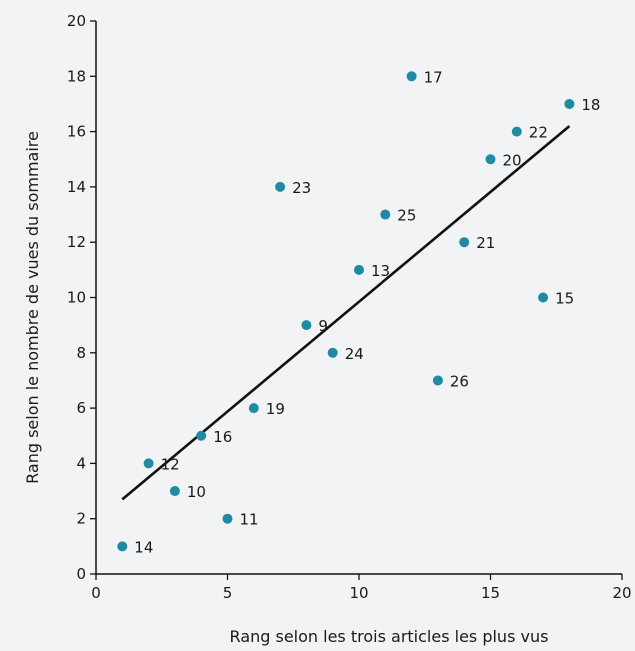  What do you see at coordinates (96, 593) in the screenshot?
I see `x-tick-label: 0` at bounding box center [96, 593].